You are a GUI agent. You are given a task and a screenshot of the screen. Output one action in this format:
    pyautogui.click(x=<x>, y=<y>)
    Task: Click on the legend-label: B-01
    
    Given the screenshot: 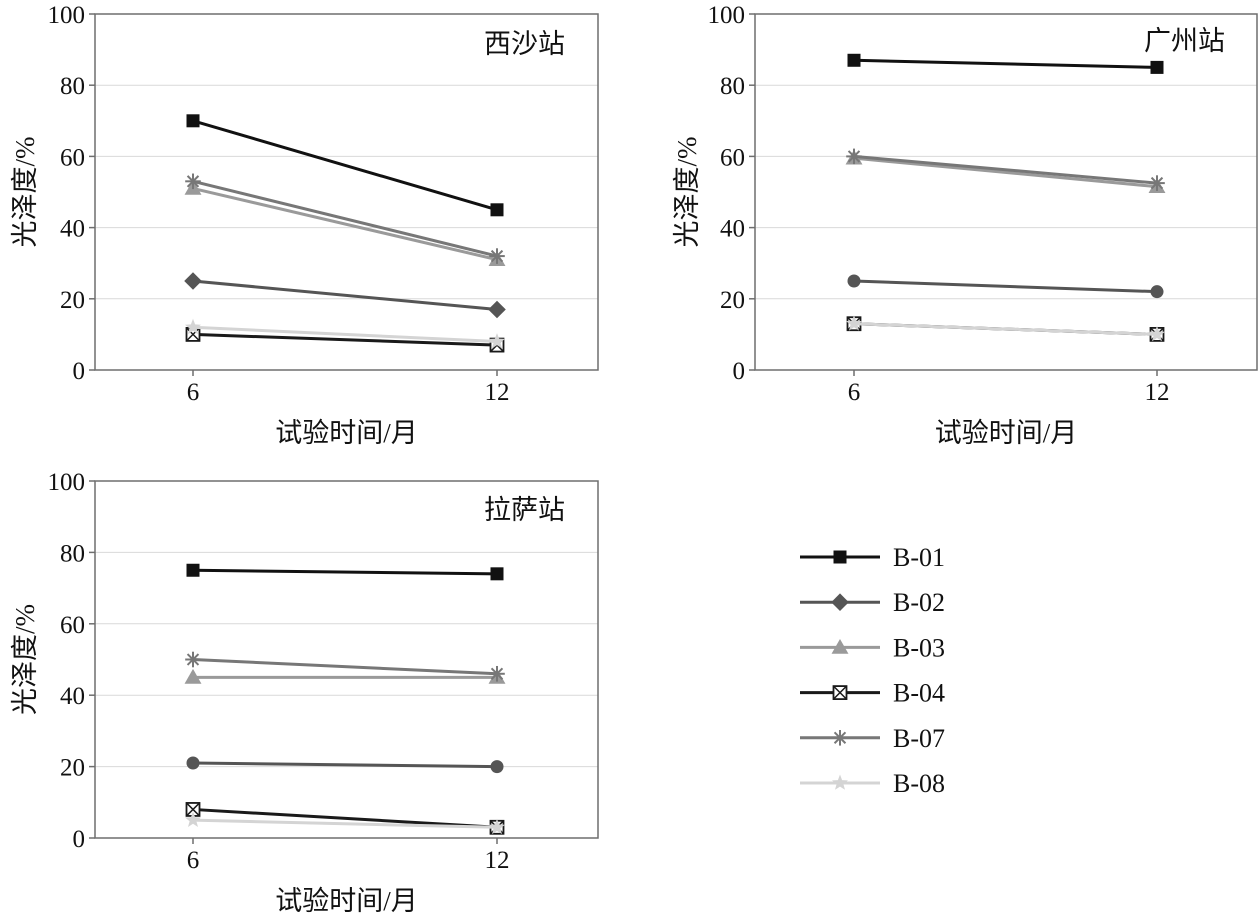 What is the action you would take?
    pyautogui.click(x=919, y=557)
    